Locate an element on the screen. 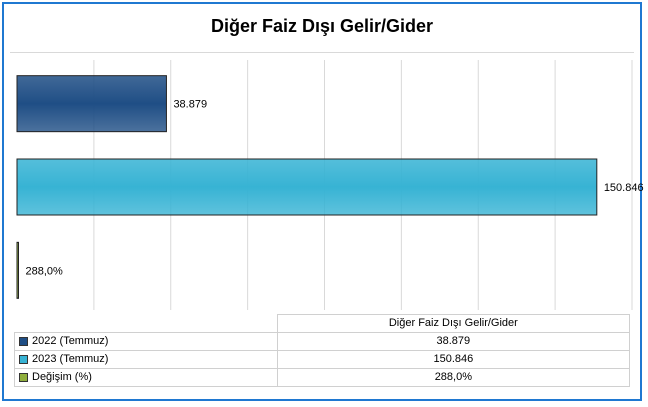 The width and height of the screenshot is (648, 407). table-row: Değişim (%) 288,0% is located at coordinates (322, 377).